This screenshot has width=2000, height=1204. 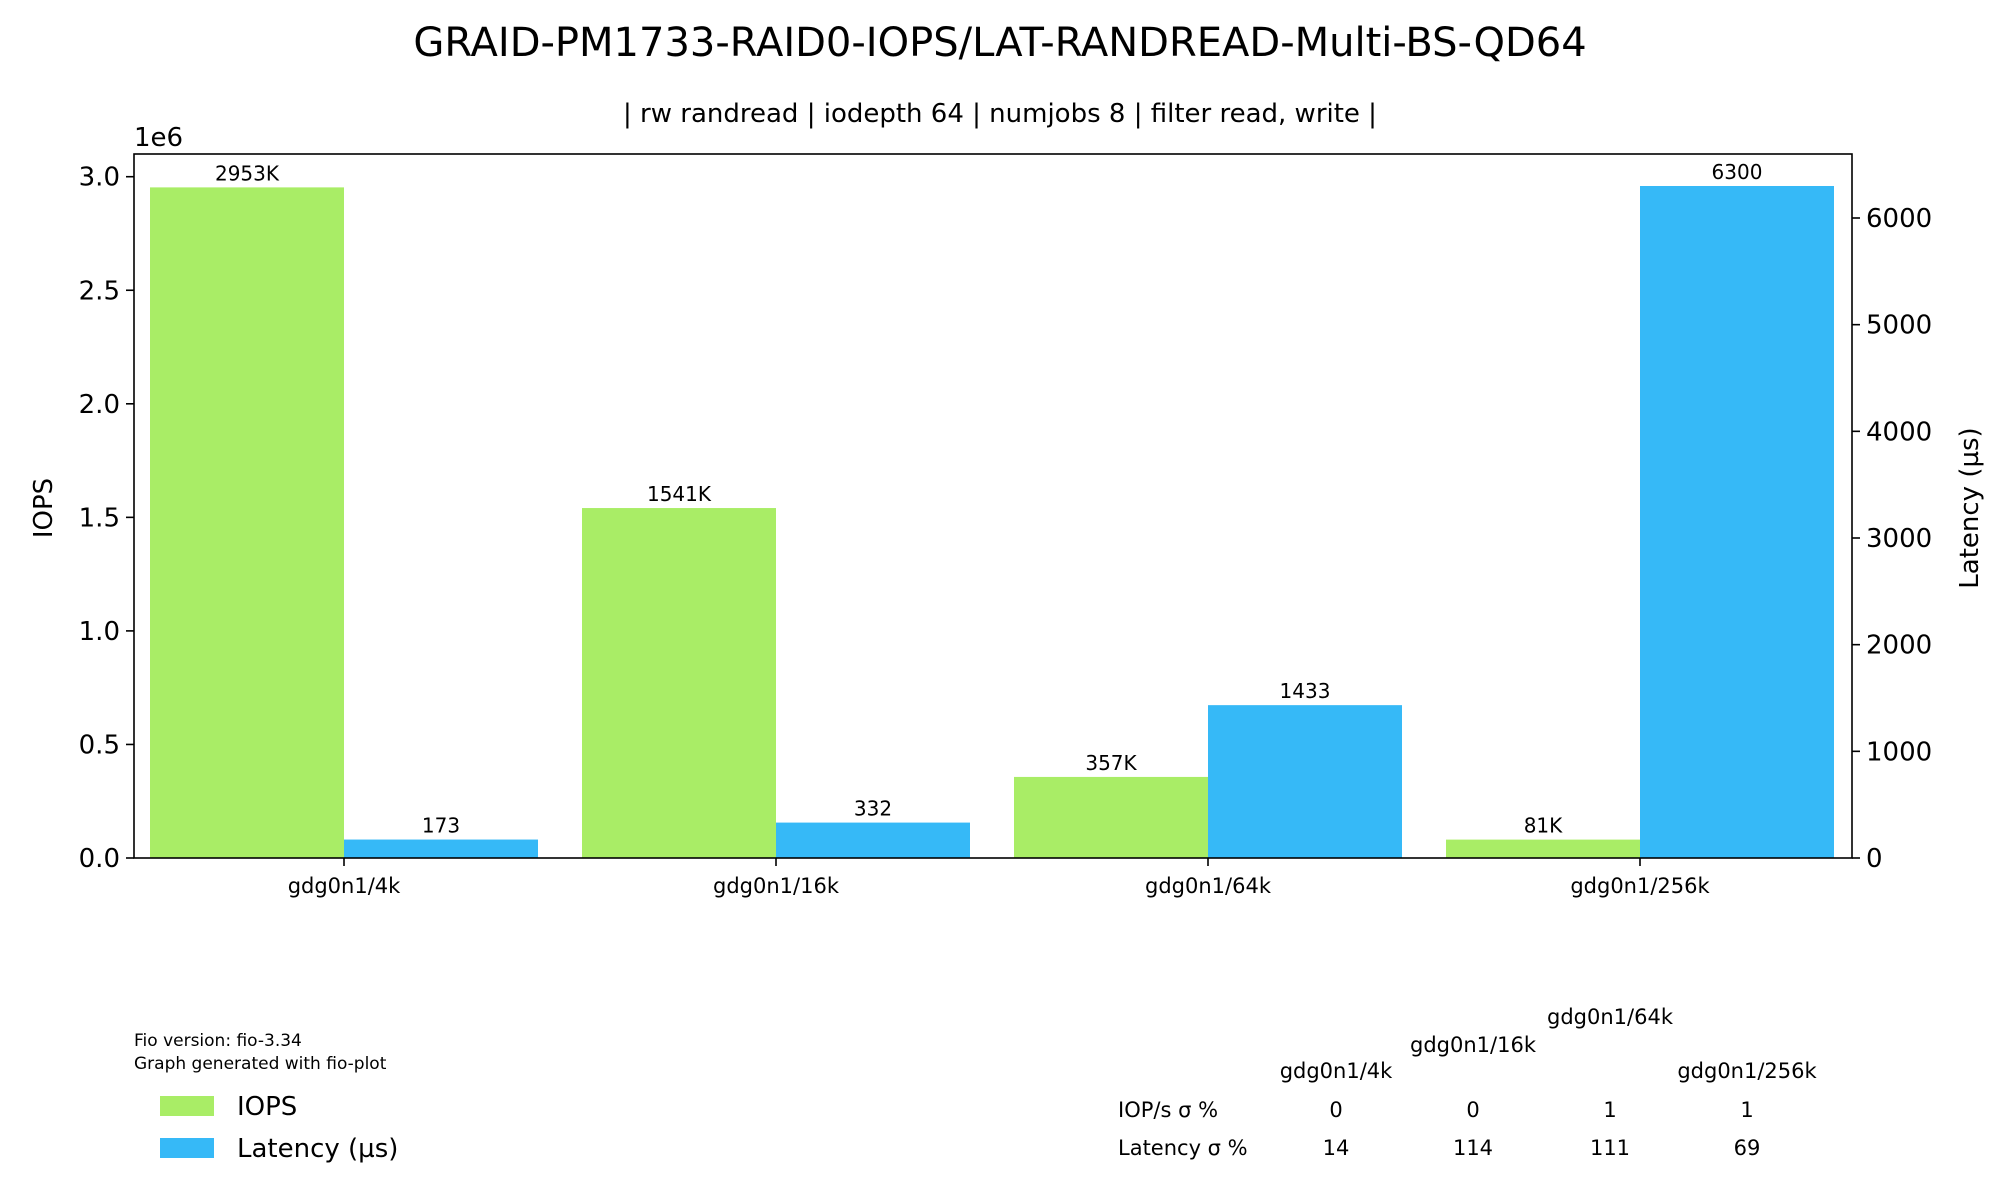 I want to click on y-tick-label-4: 2.0, so click(x=99, y=405).